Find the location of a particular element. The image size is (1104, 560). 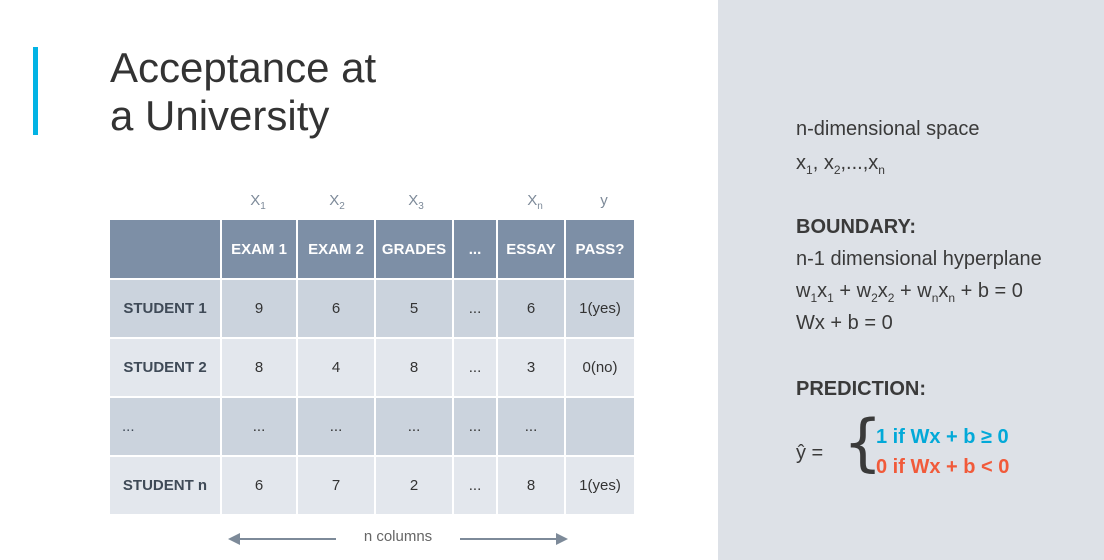

title-line-2: a University is located at coordinates (220, 115).